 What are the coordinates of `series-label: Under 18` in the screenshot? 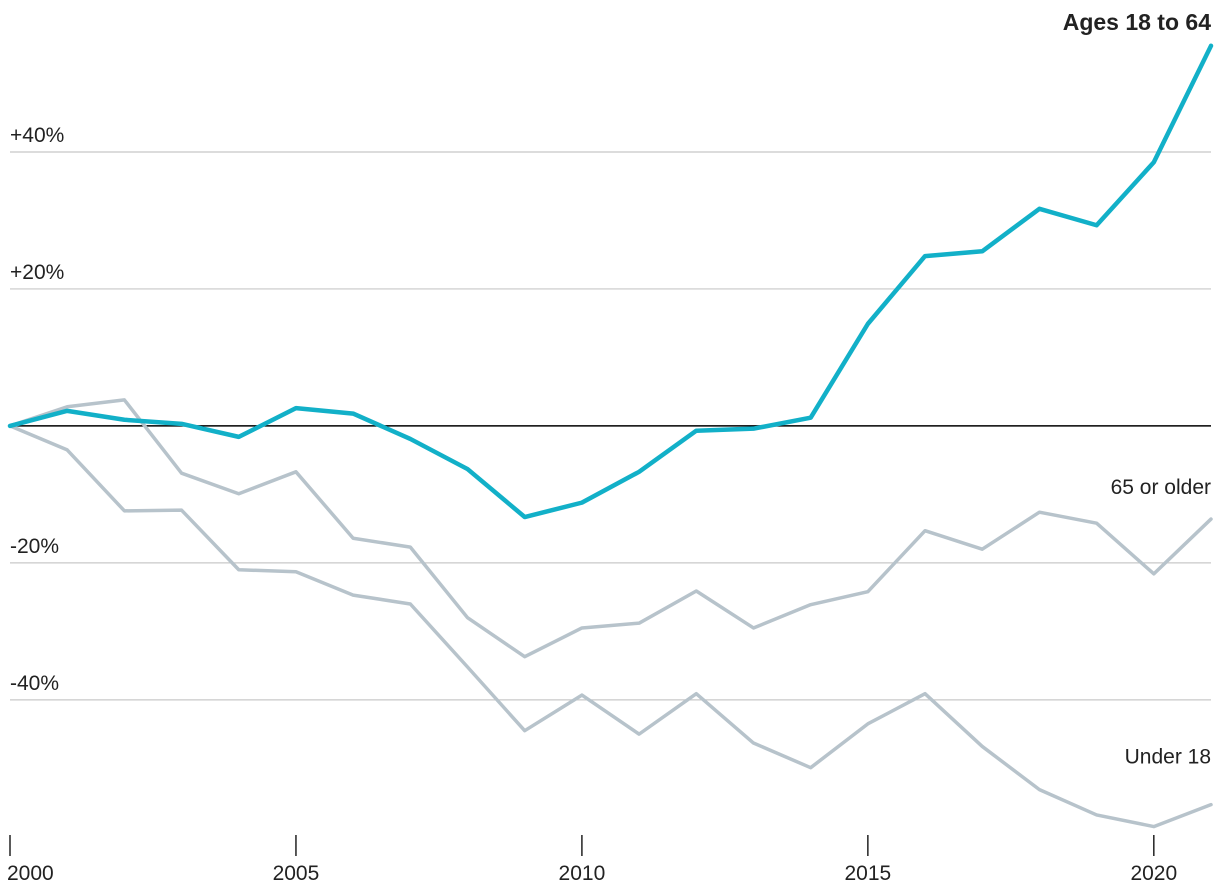 It's located at (1168, 757).